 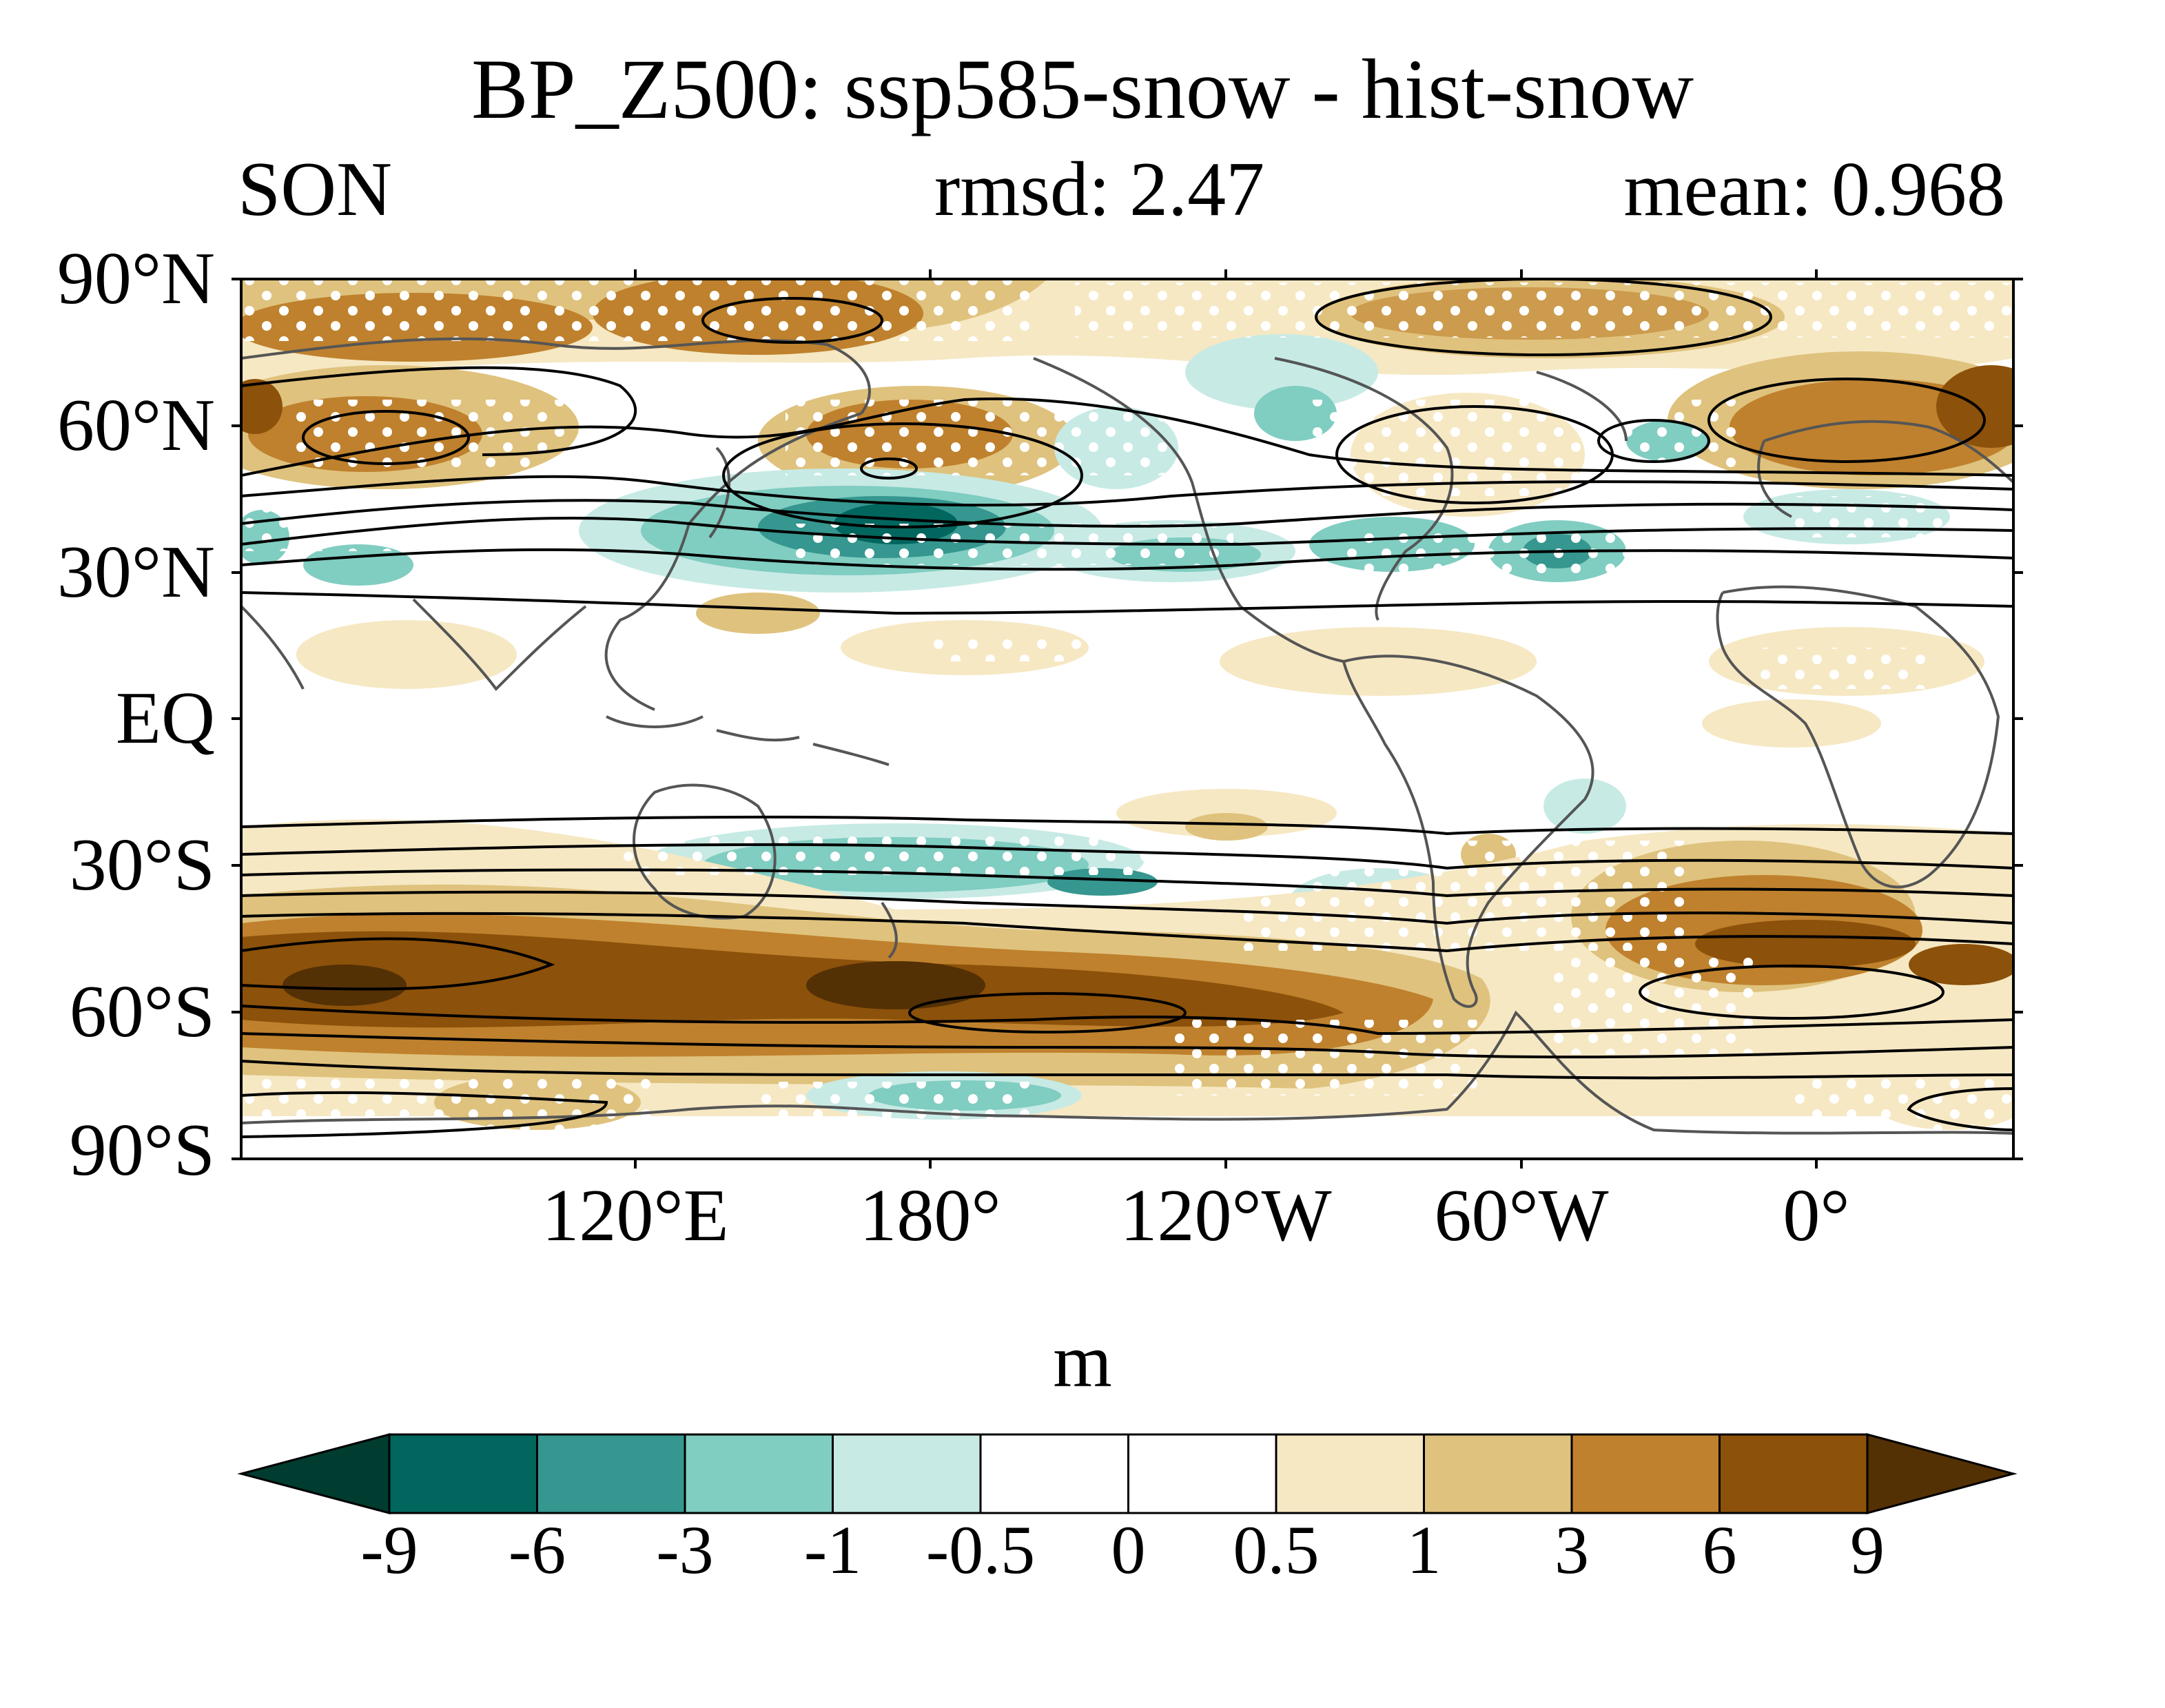 What do you see at coordinates (930, 1216) in the screenshot?
I see `lon-label-180: 180°` at bounding box center [930, 1216].